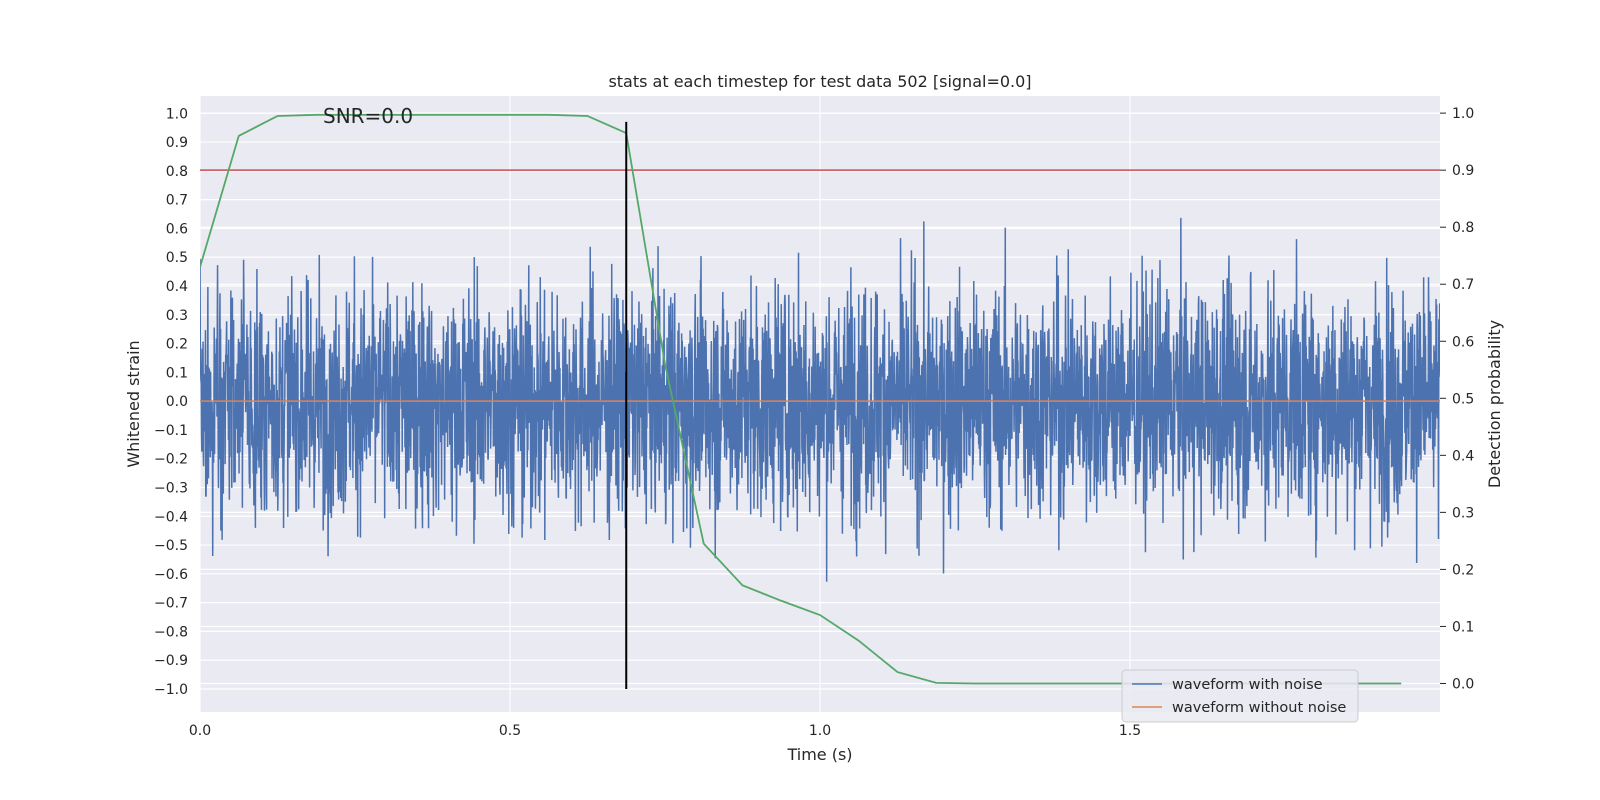 This screenshot has width=1600, height=800. I want to click on y-left-tick-label: −0.7, so click(171, 604).